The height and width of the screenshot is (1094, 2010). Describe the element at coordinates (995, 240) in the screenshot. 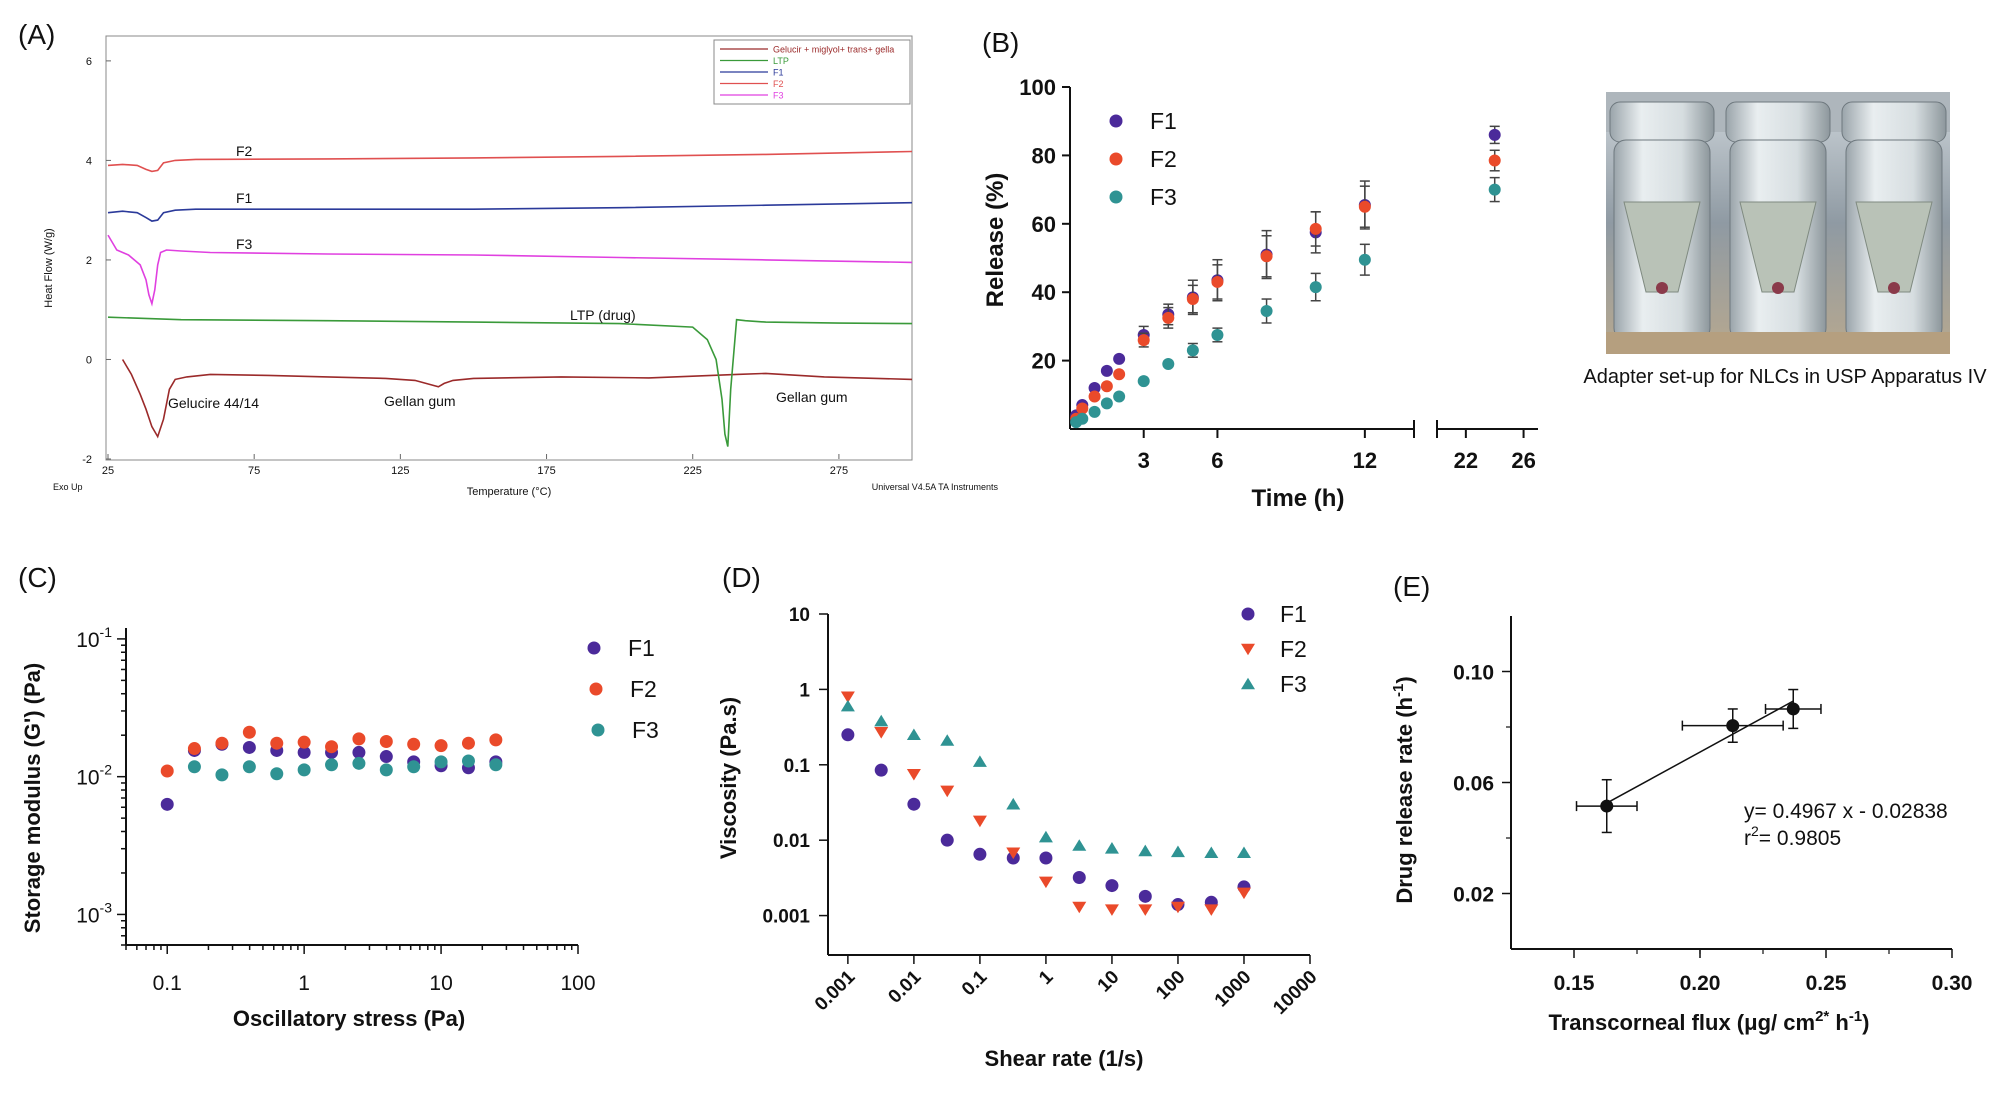

I see `release-ylabel: Release (%)` at that location.